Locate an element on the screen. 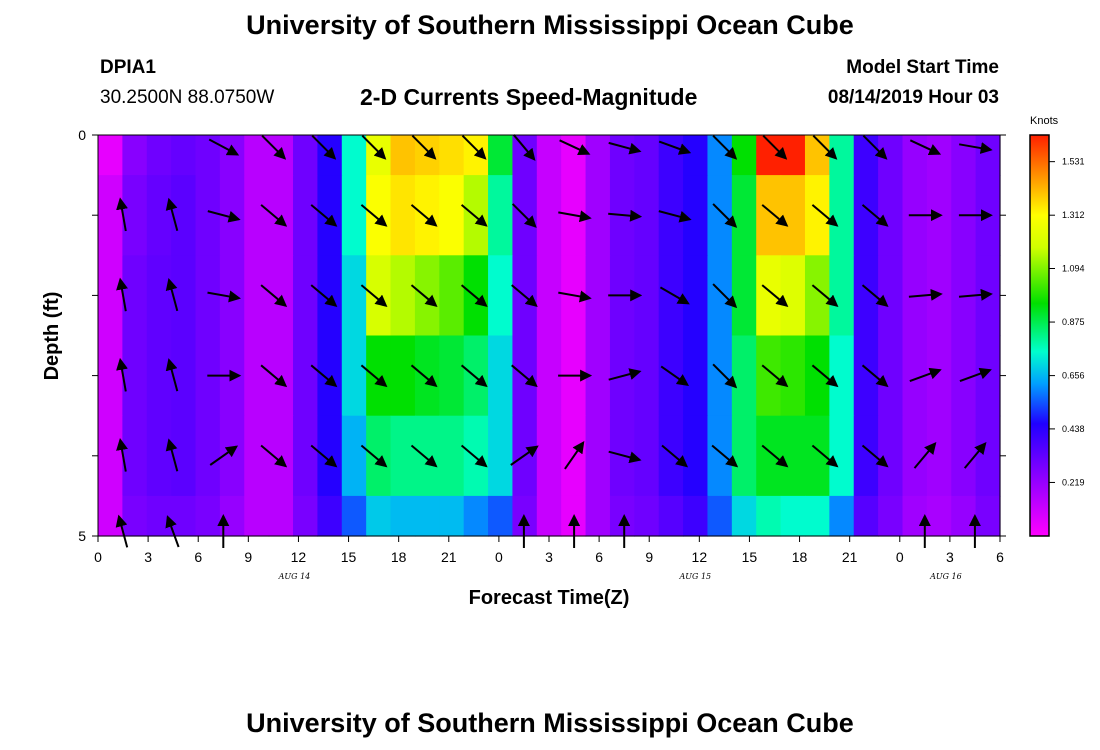 The image size is (1100, 750). colorbar-tick-label: 0.219 is located at coordinates (1073, 482).